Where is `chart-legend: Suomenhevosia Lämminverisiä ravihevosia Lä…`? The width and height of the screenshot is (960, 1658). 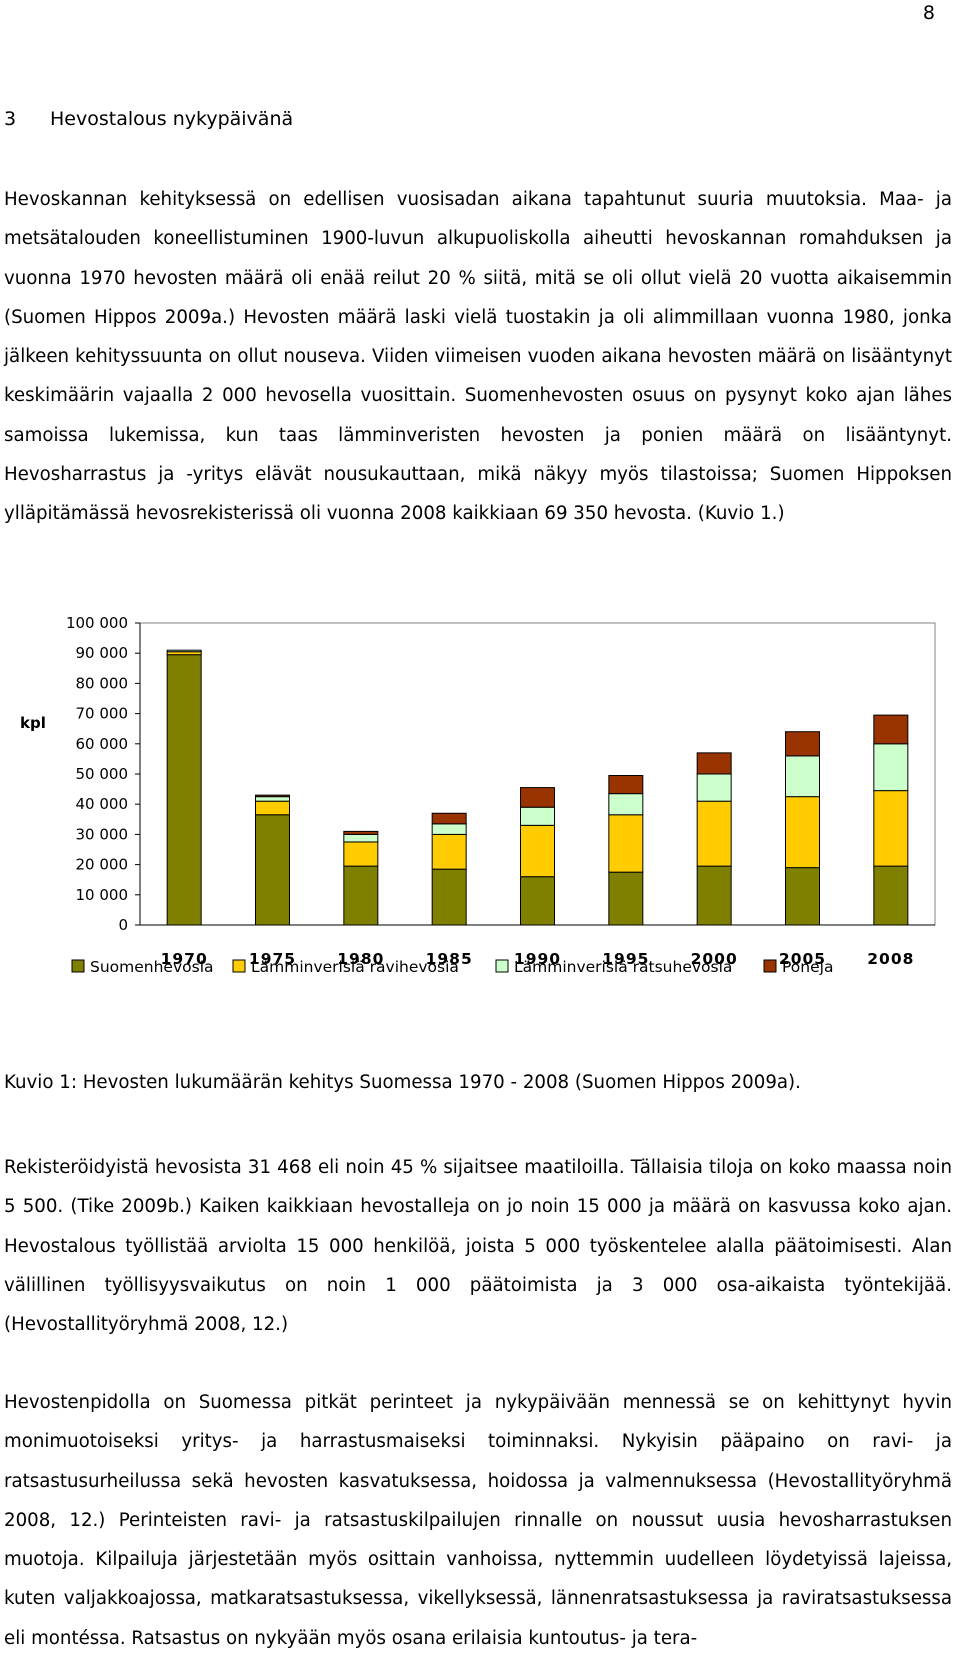 chart-legend: Suomenhevosia Lämminverisiä ravihevosia Lä… is located at coordinates (452, 967).